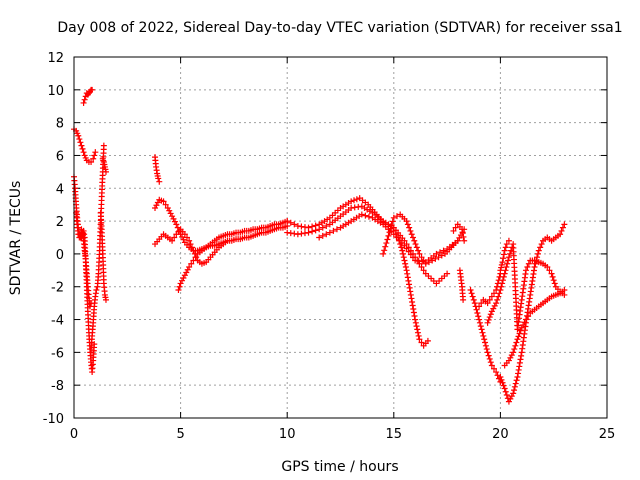 This screenshot has height=480, width=640. What do you see at coordinates (203, 265) in the screenshot?
I see `series-arc-k` at bounding box center [203, 265].